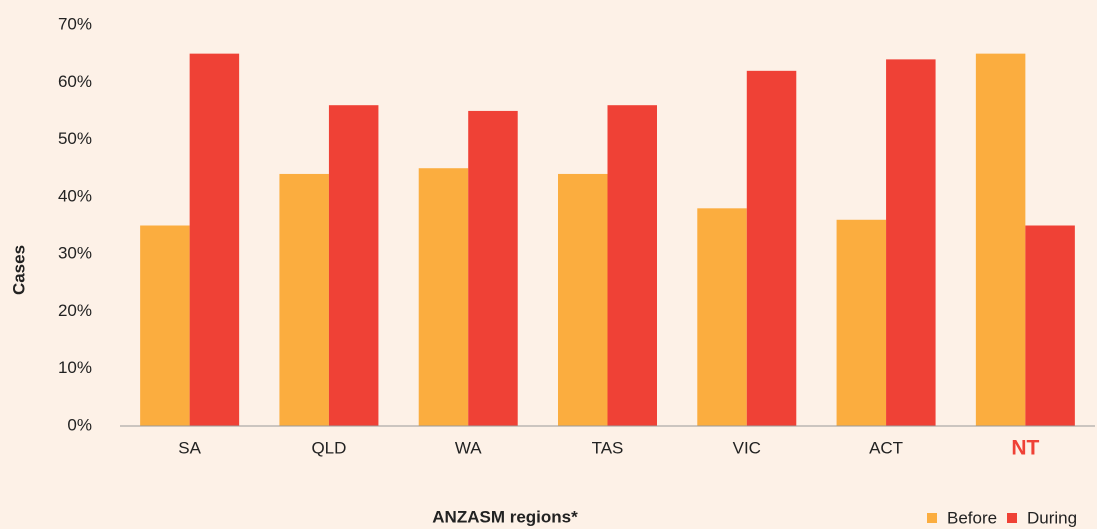 The width and height of the screenshot is (1097, 529). Describe the element at coordinates (75, 81) in the screenshot. I see `y-tick-label: 60%` at that location.